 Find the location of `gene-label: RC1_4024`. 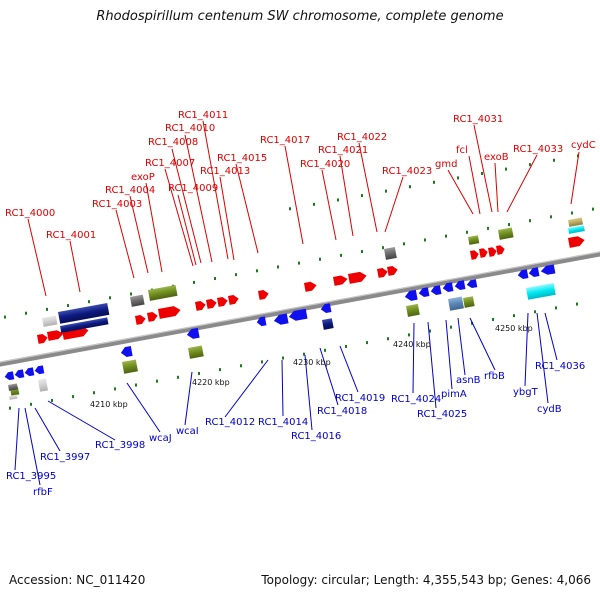

gene-label: RC1_4024 is located at coordinates (416, 399).